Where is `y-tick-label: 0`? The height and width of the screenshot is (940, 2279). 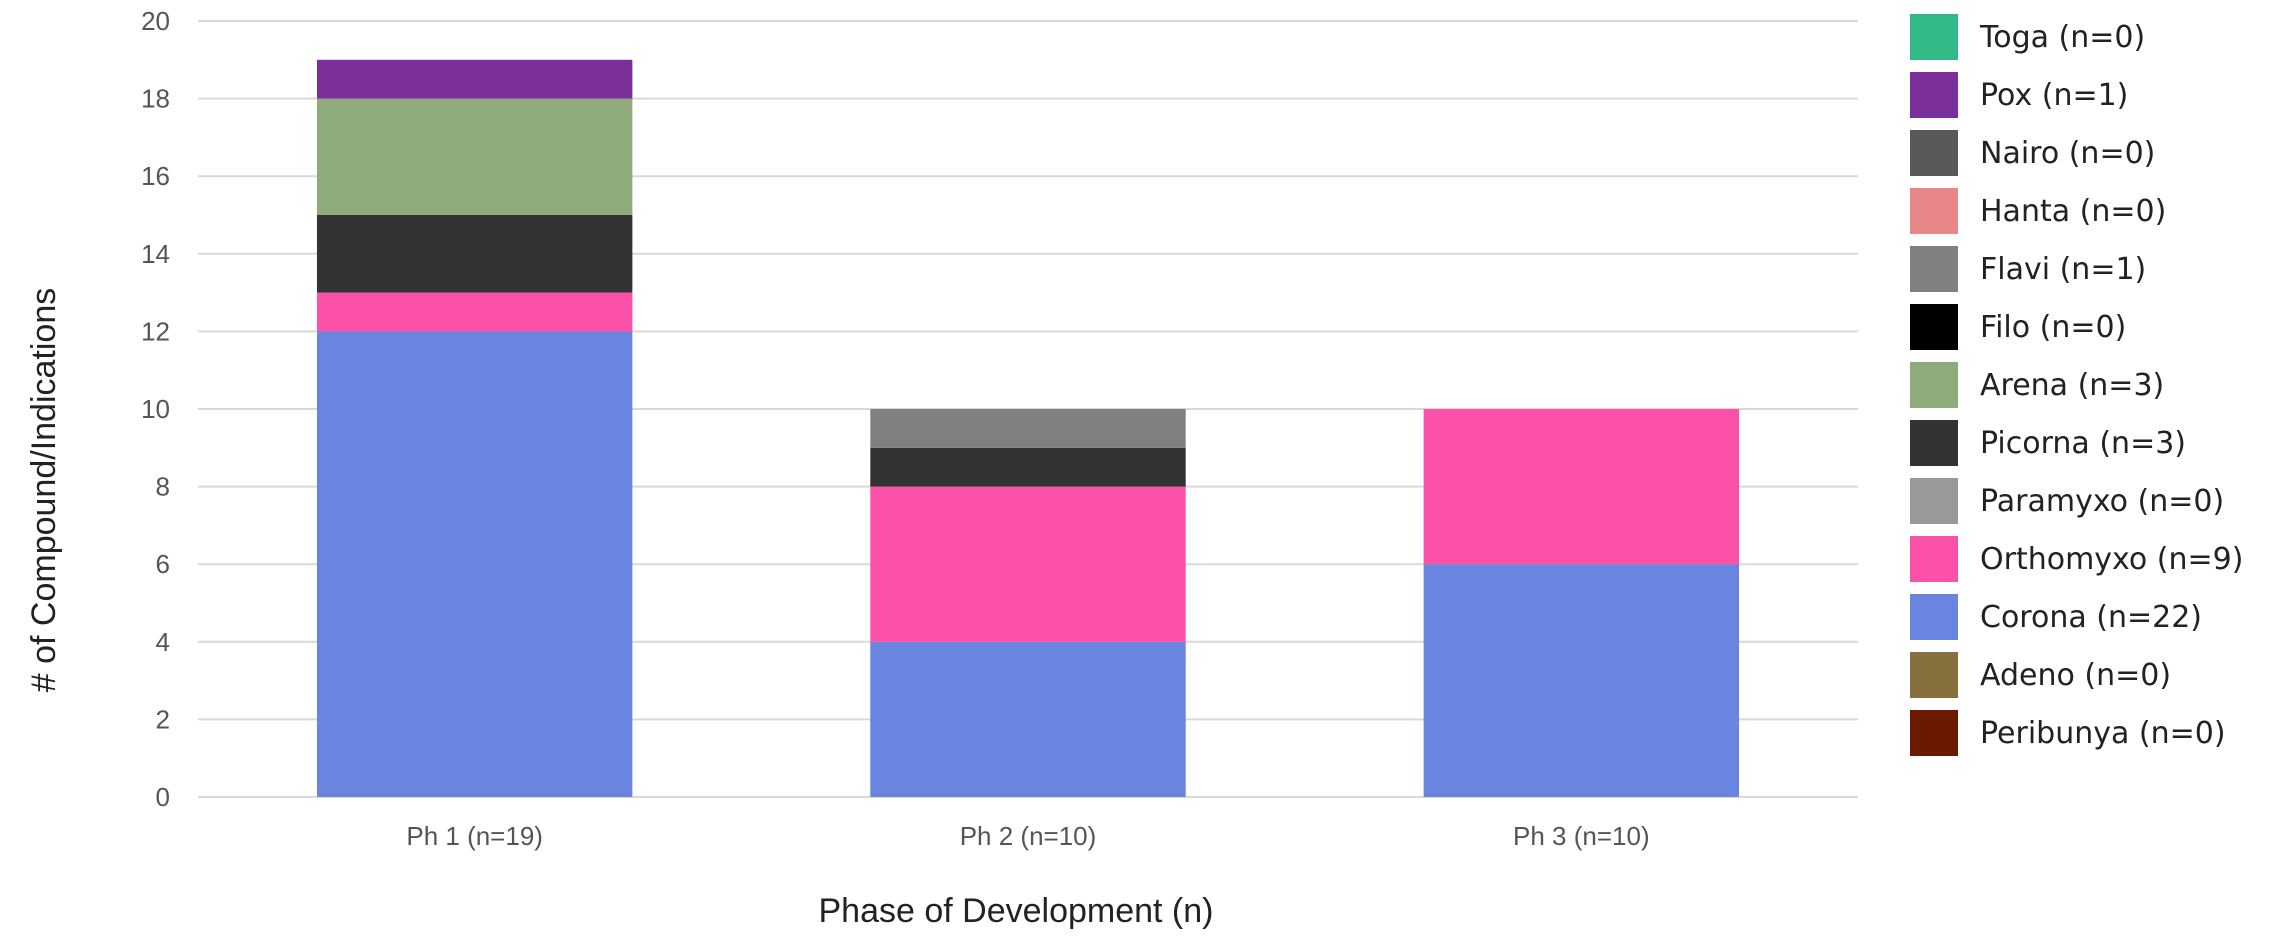 y-tick-label: 0 is located at coordinates (163, 797).